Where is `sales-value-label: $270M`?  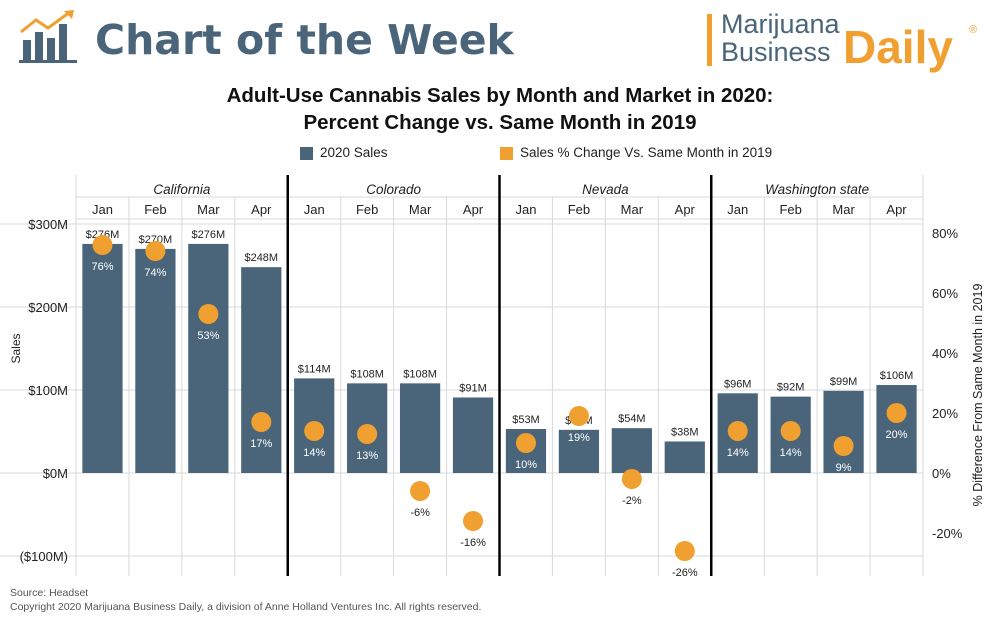
sales-value-label: $270M is located at coordinates (156, 240).